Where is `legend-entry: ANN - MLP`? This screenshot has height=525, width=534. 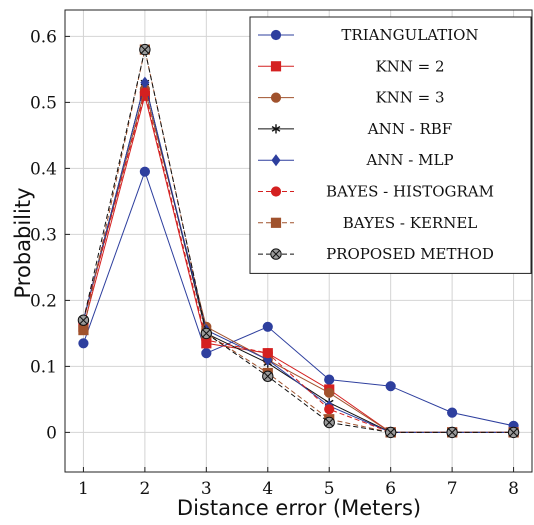 legend-entry: ANN - MLP is located at coordinates (356, 160).